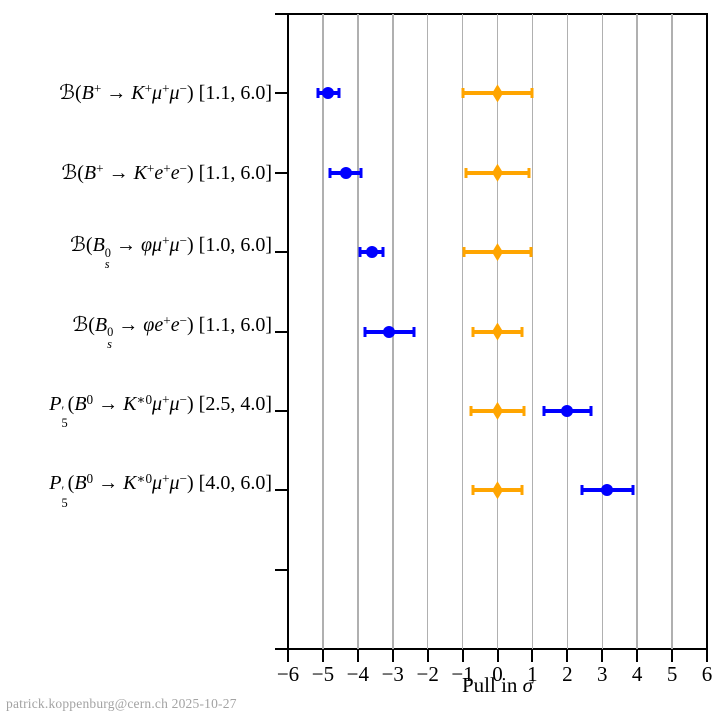 The width and height of the screenshot is (720, 720). What do you see at coordinates (567, 674) in the screenshot?
I see `x-axis-tick-label: 2` at bounding box center [567, 674].